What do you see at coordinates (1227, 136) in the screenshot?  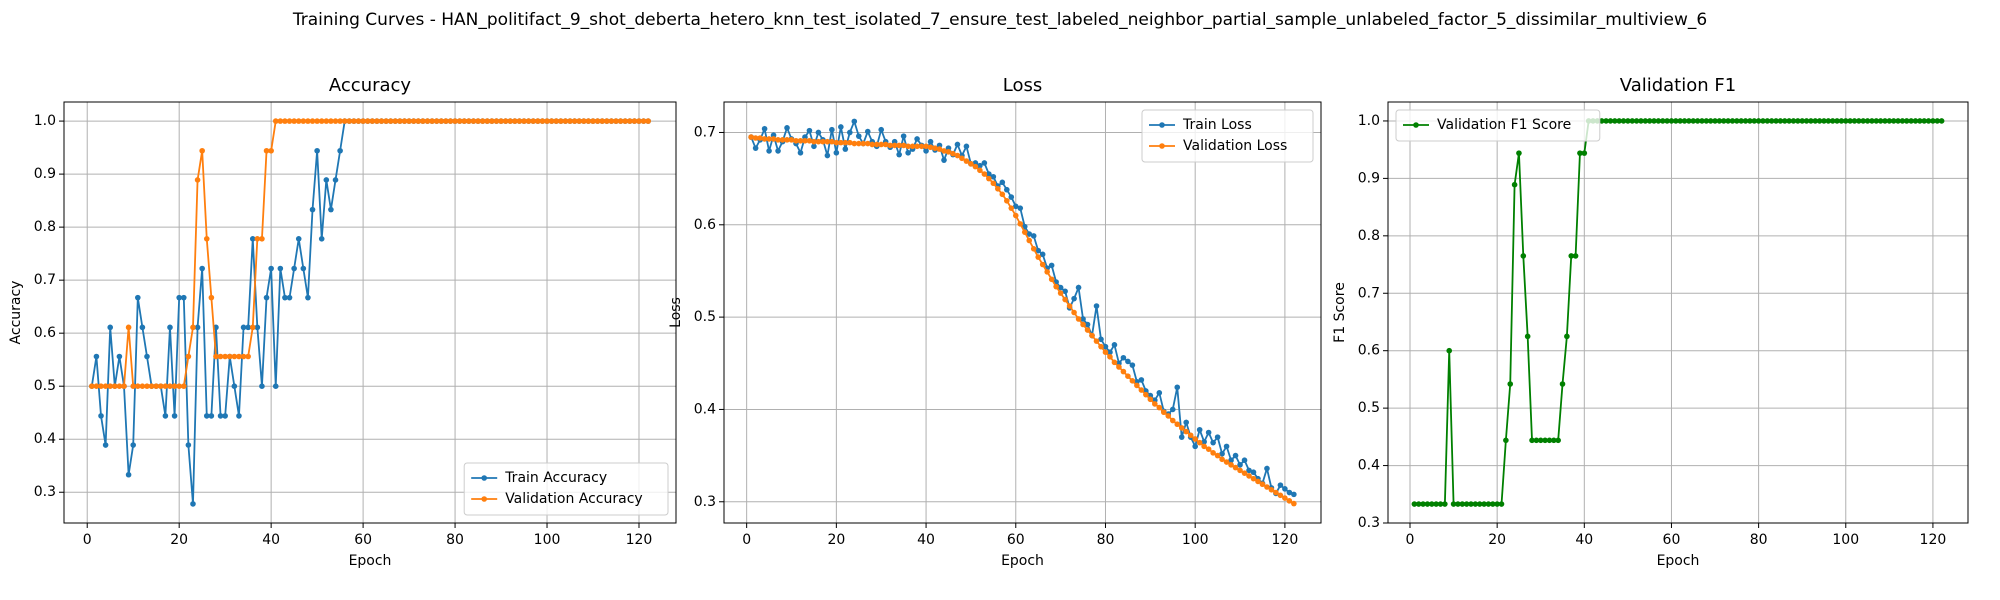 I see `legend-box` at bounding box center [1227, 136].